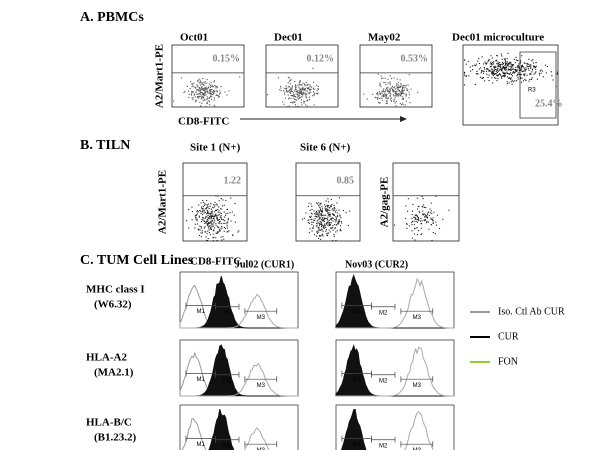  I want to click on plot-frame, so click(302, 76).